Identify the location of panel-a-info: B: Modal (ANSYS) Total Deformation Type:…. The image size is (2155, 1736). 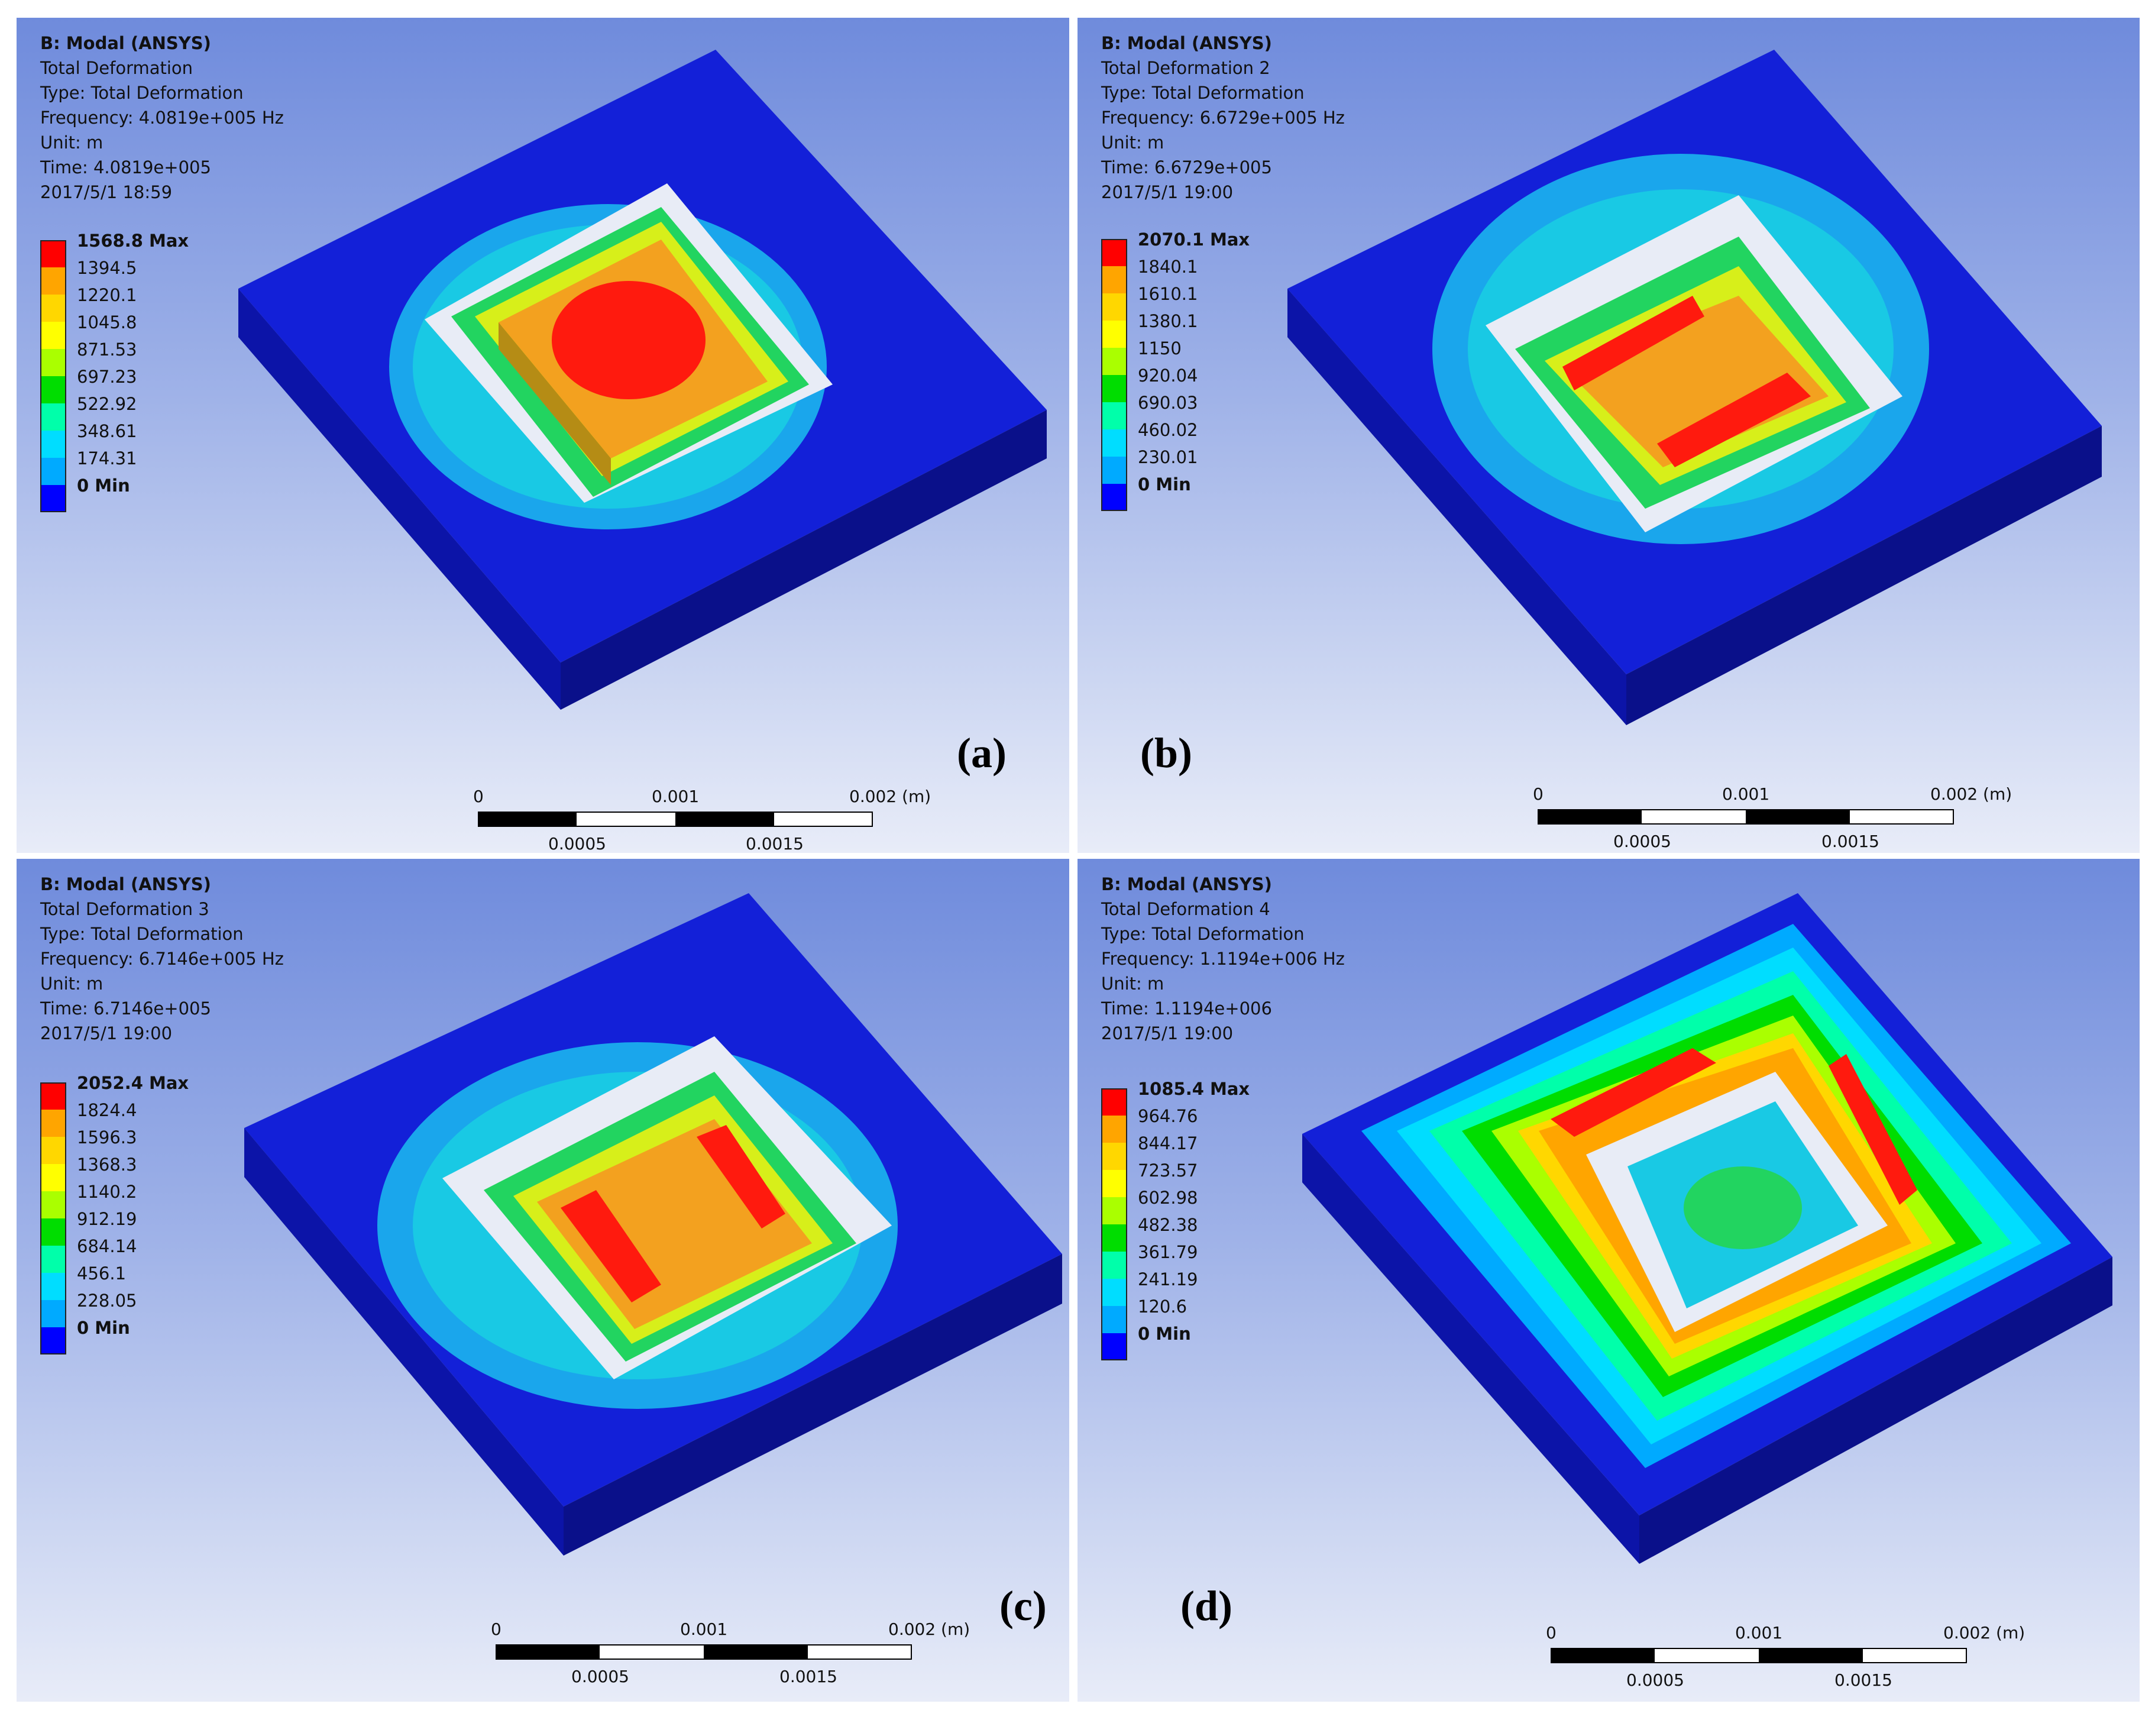
(162, 118).